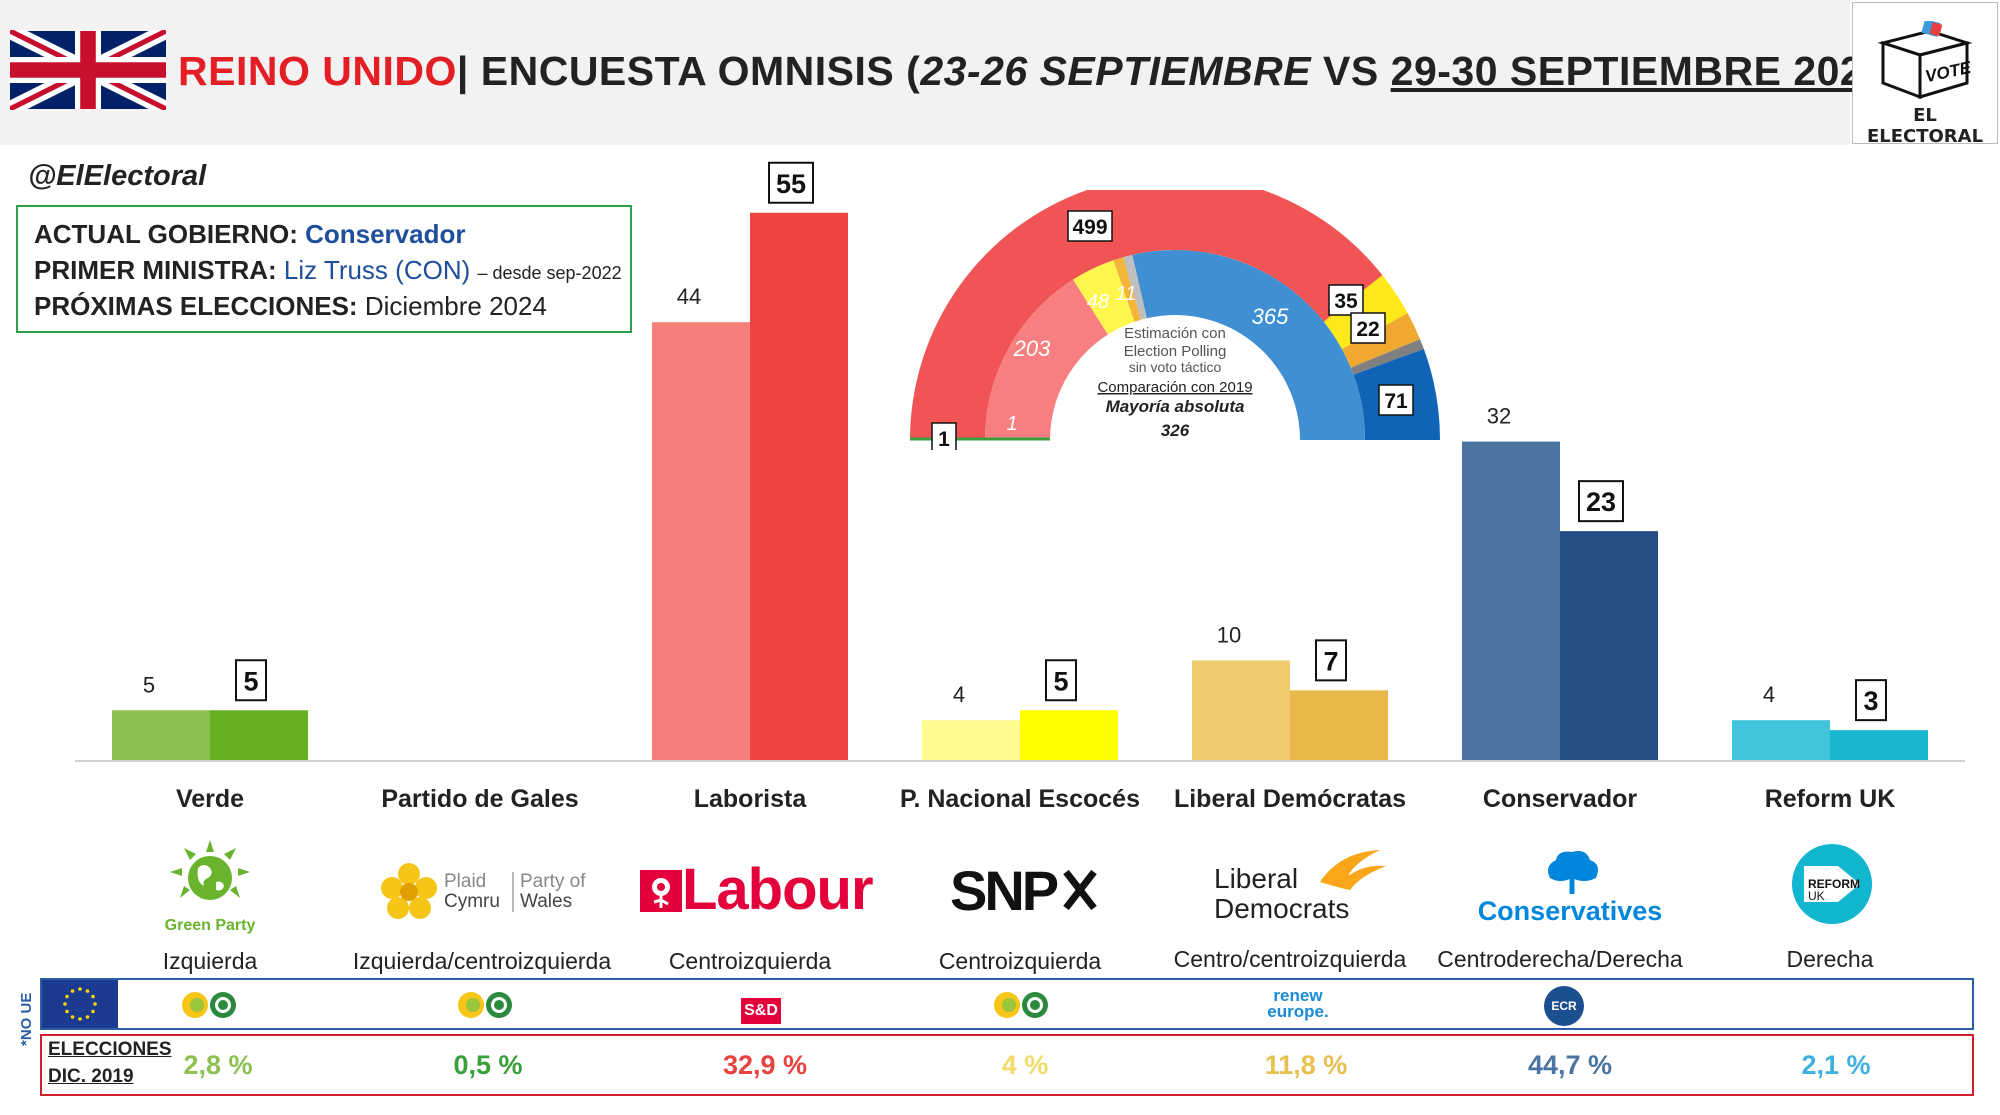 The width and height of the screenshot is (2000, 1115). I want to click on no-ue-label: *NO UE, so click(26, 1019).